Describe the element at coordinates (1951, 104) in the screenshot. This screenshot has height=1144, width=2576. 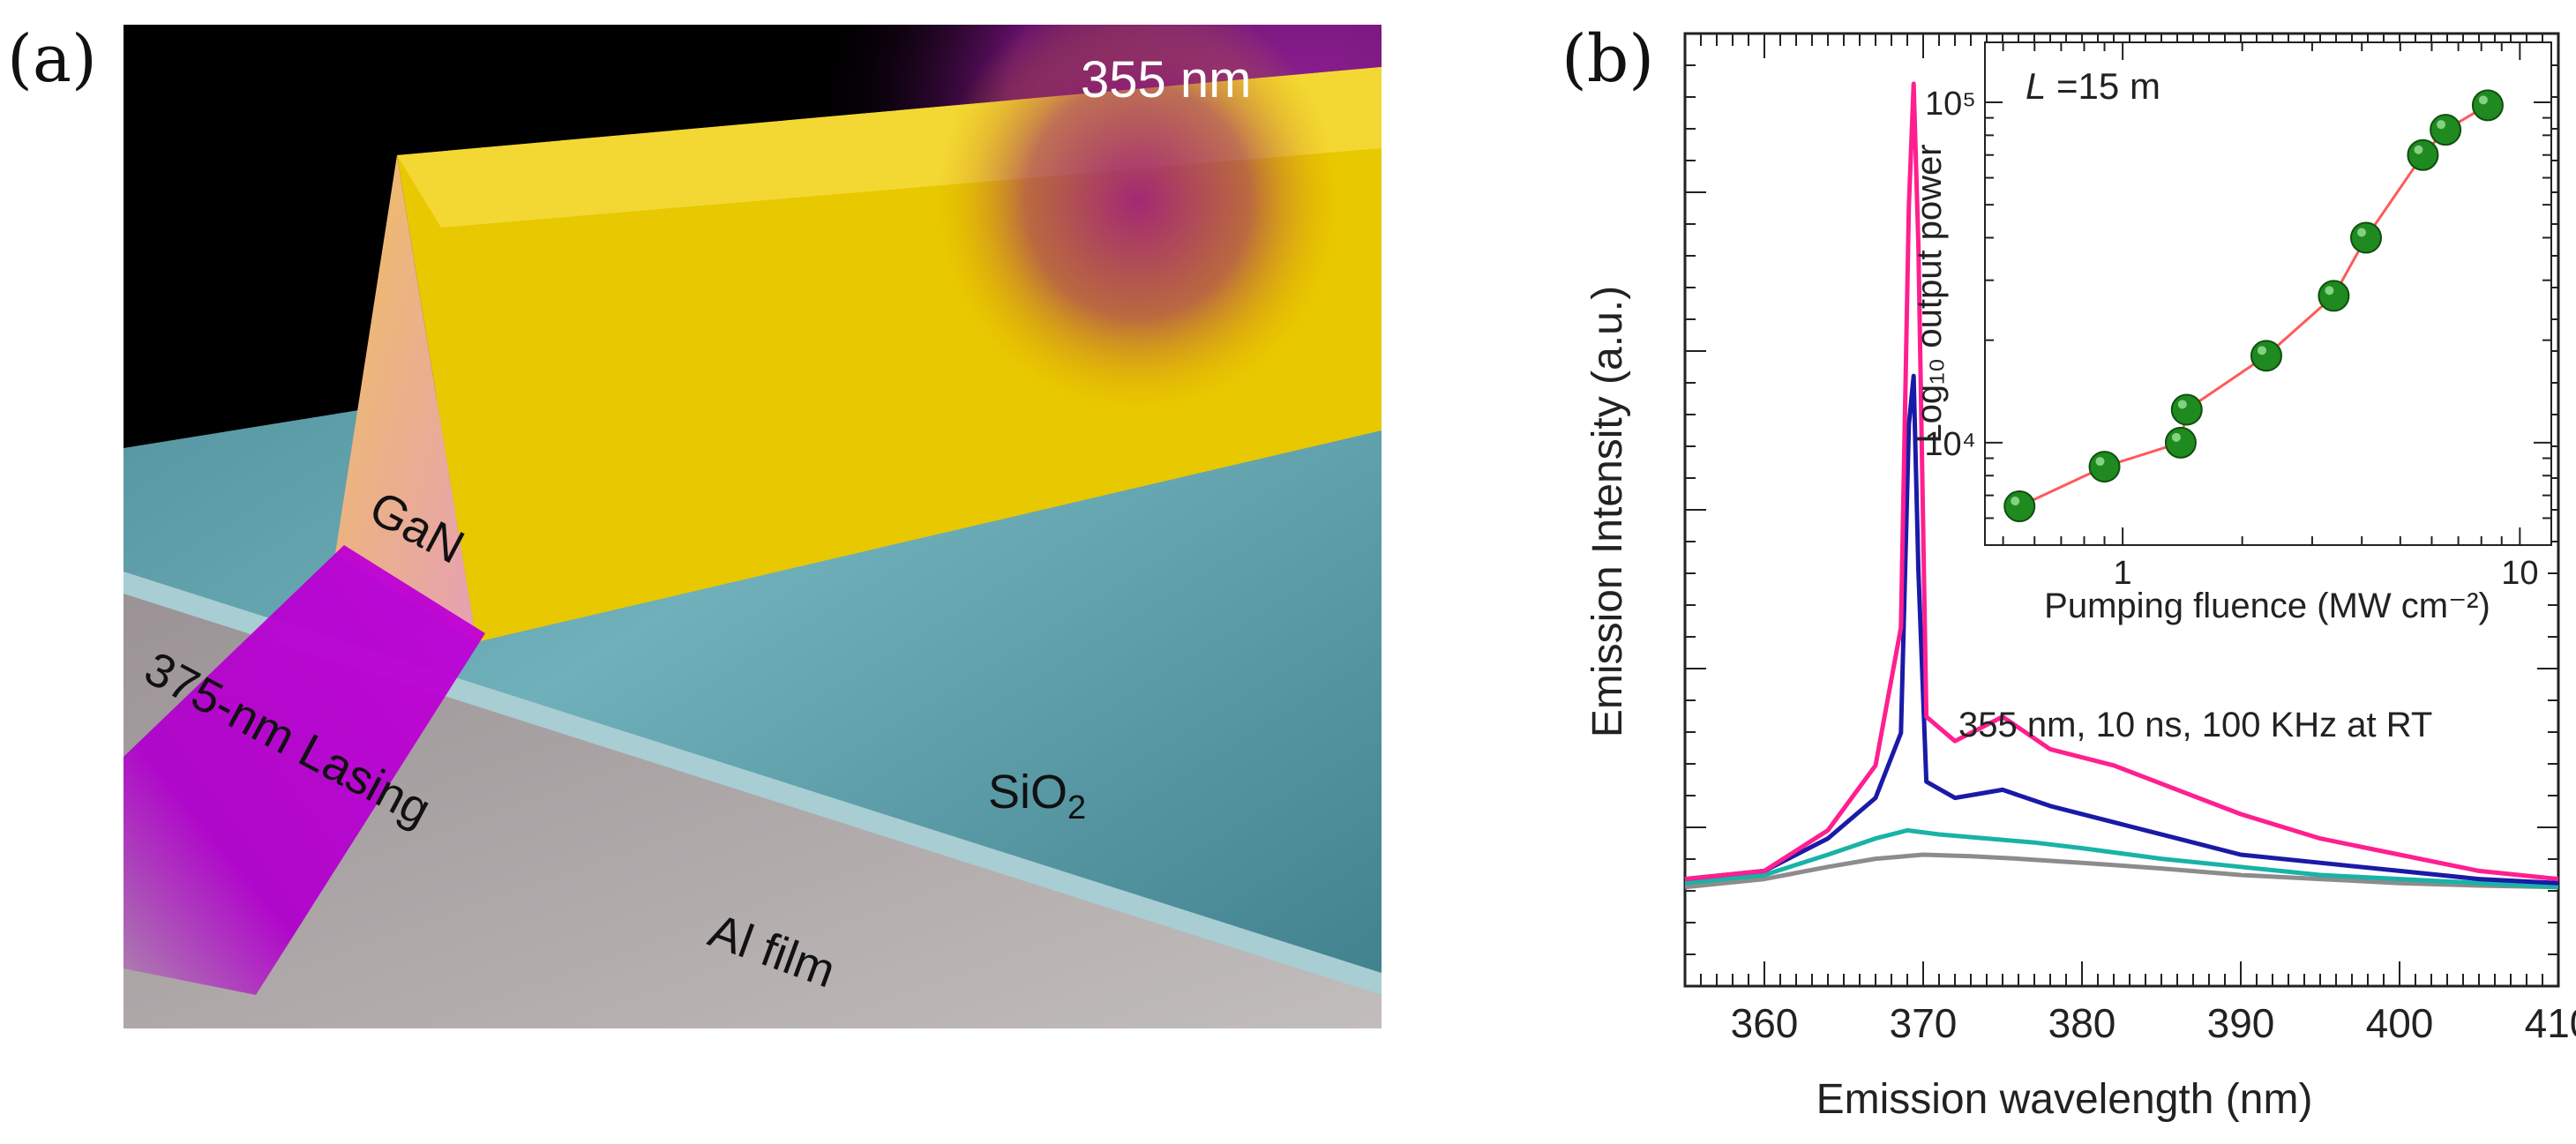
I see `inset-y-tick-label: 10⁵` at that location.